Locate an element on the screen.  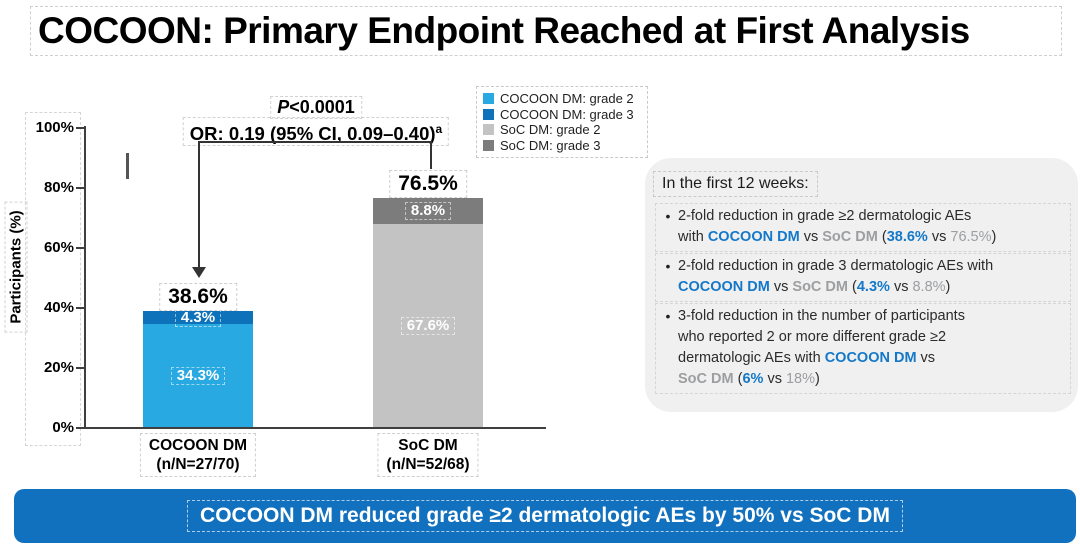
y-axis-tick-box is located at coordinates (53, 279).